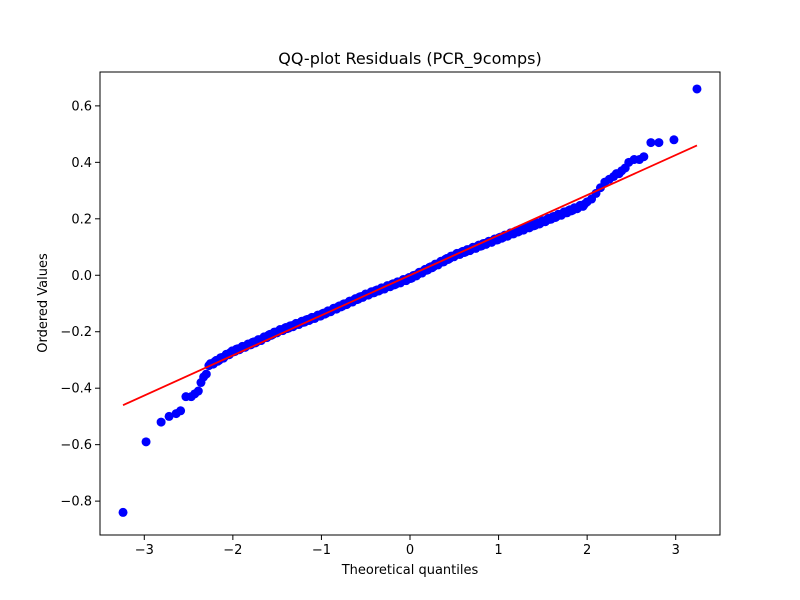  I want to click on y-axis-title: Ordered Values, so click(43, 303).